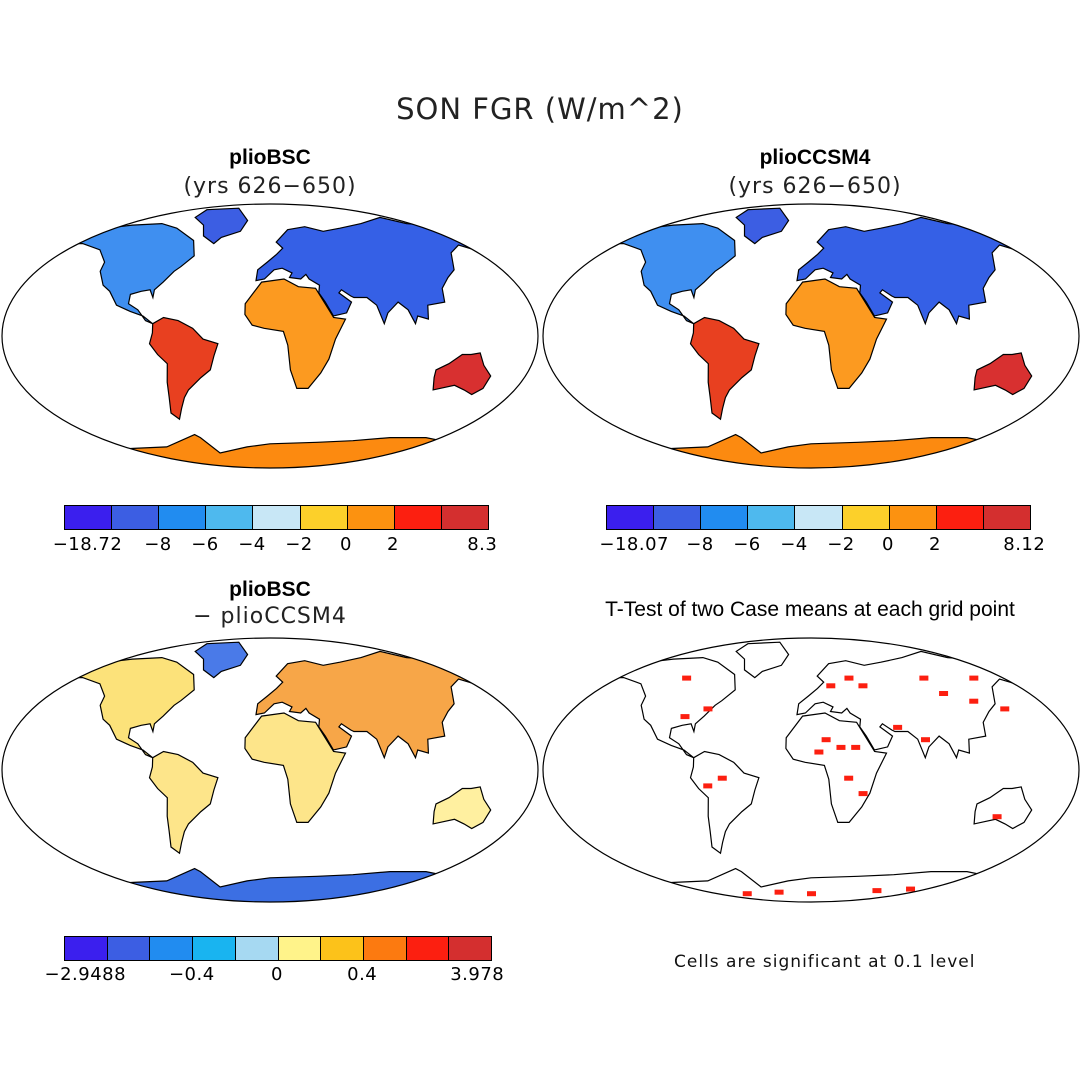  I want to click on colorbar-tick-label: −18.07, so click(634, 544).